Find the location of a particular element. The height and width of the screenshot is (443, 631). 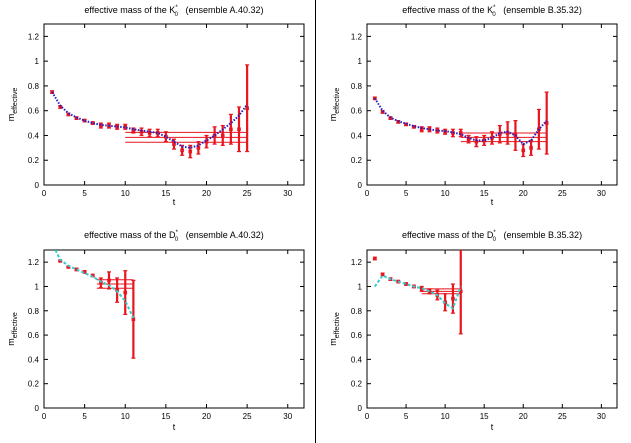

title-main: effective mass of the K is located at coordinates (129, 10).